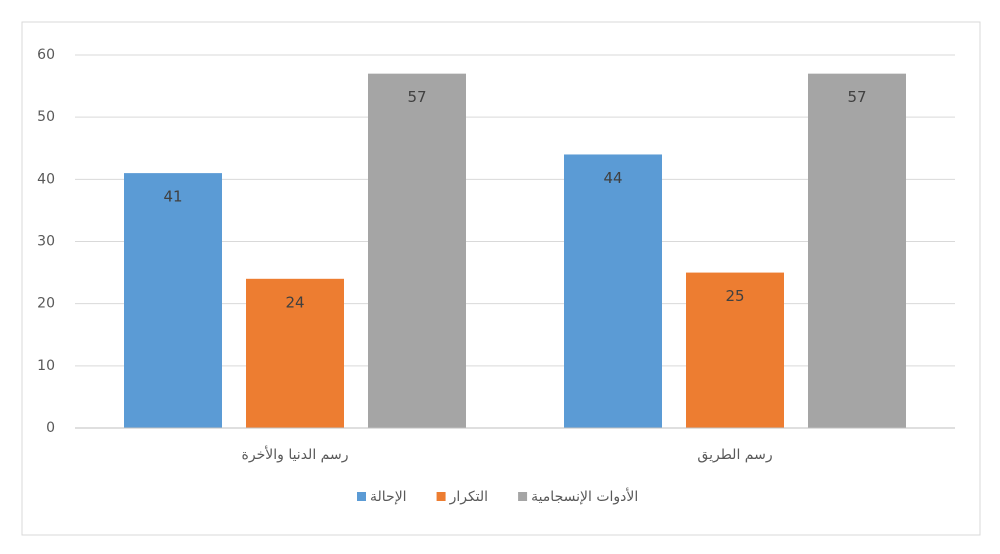  I want to click on data-label: 41, so click(172, 197).